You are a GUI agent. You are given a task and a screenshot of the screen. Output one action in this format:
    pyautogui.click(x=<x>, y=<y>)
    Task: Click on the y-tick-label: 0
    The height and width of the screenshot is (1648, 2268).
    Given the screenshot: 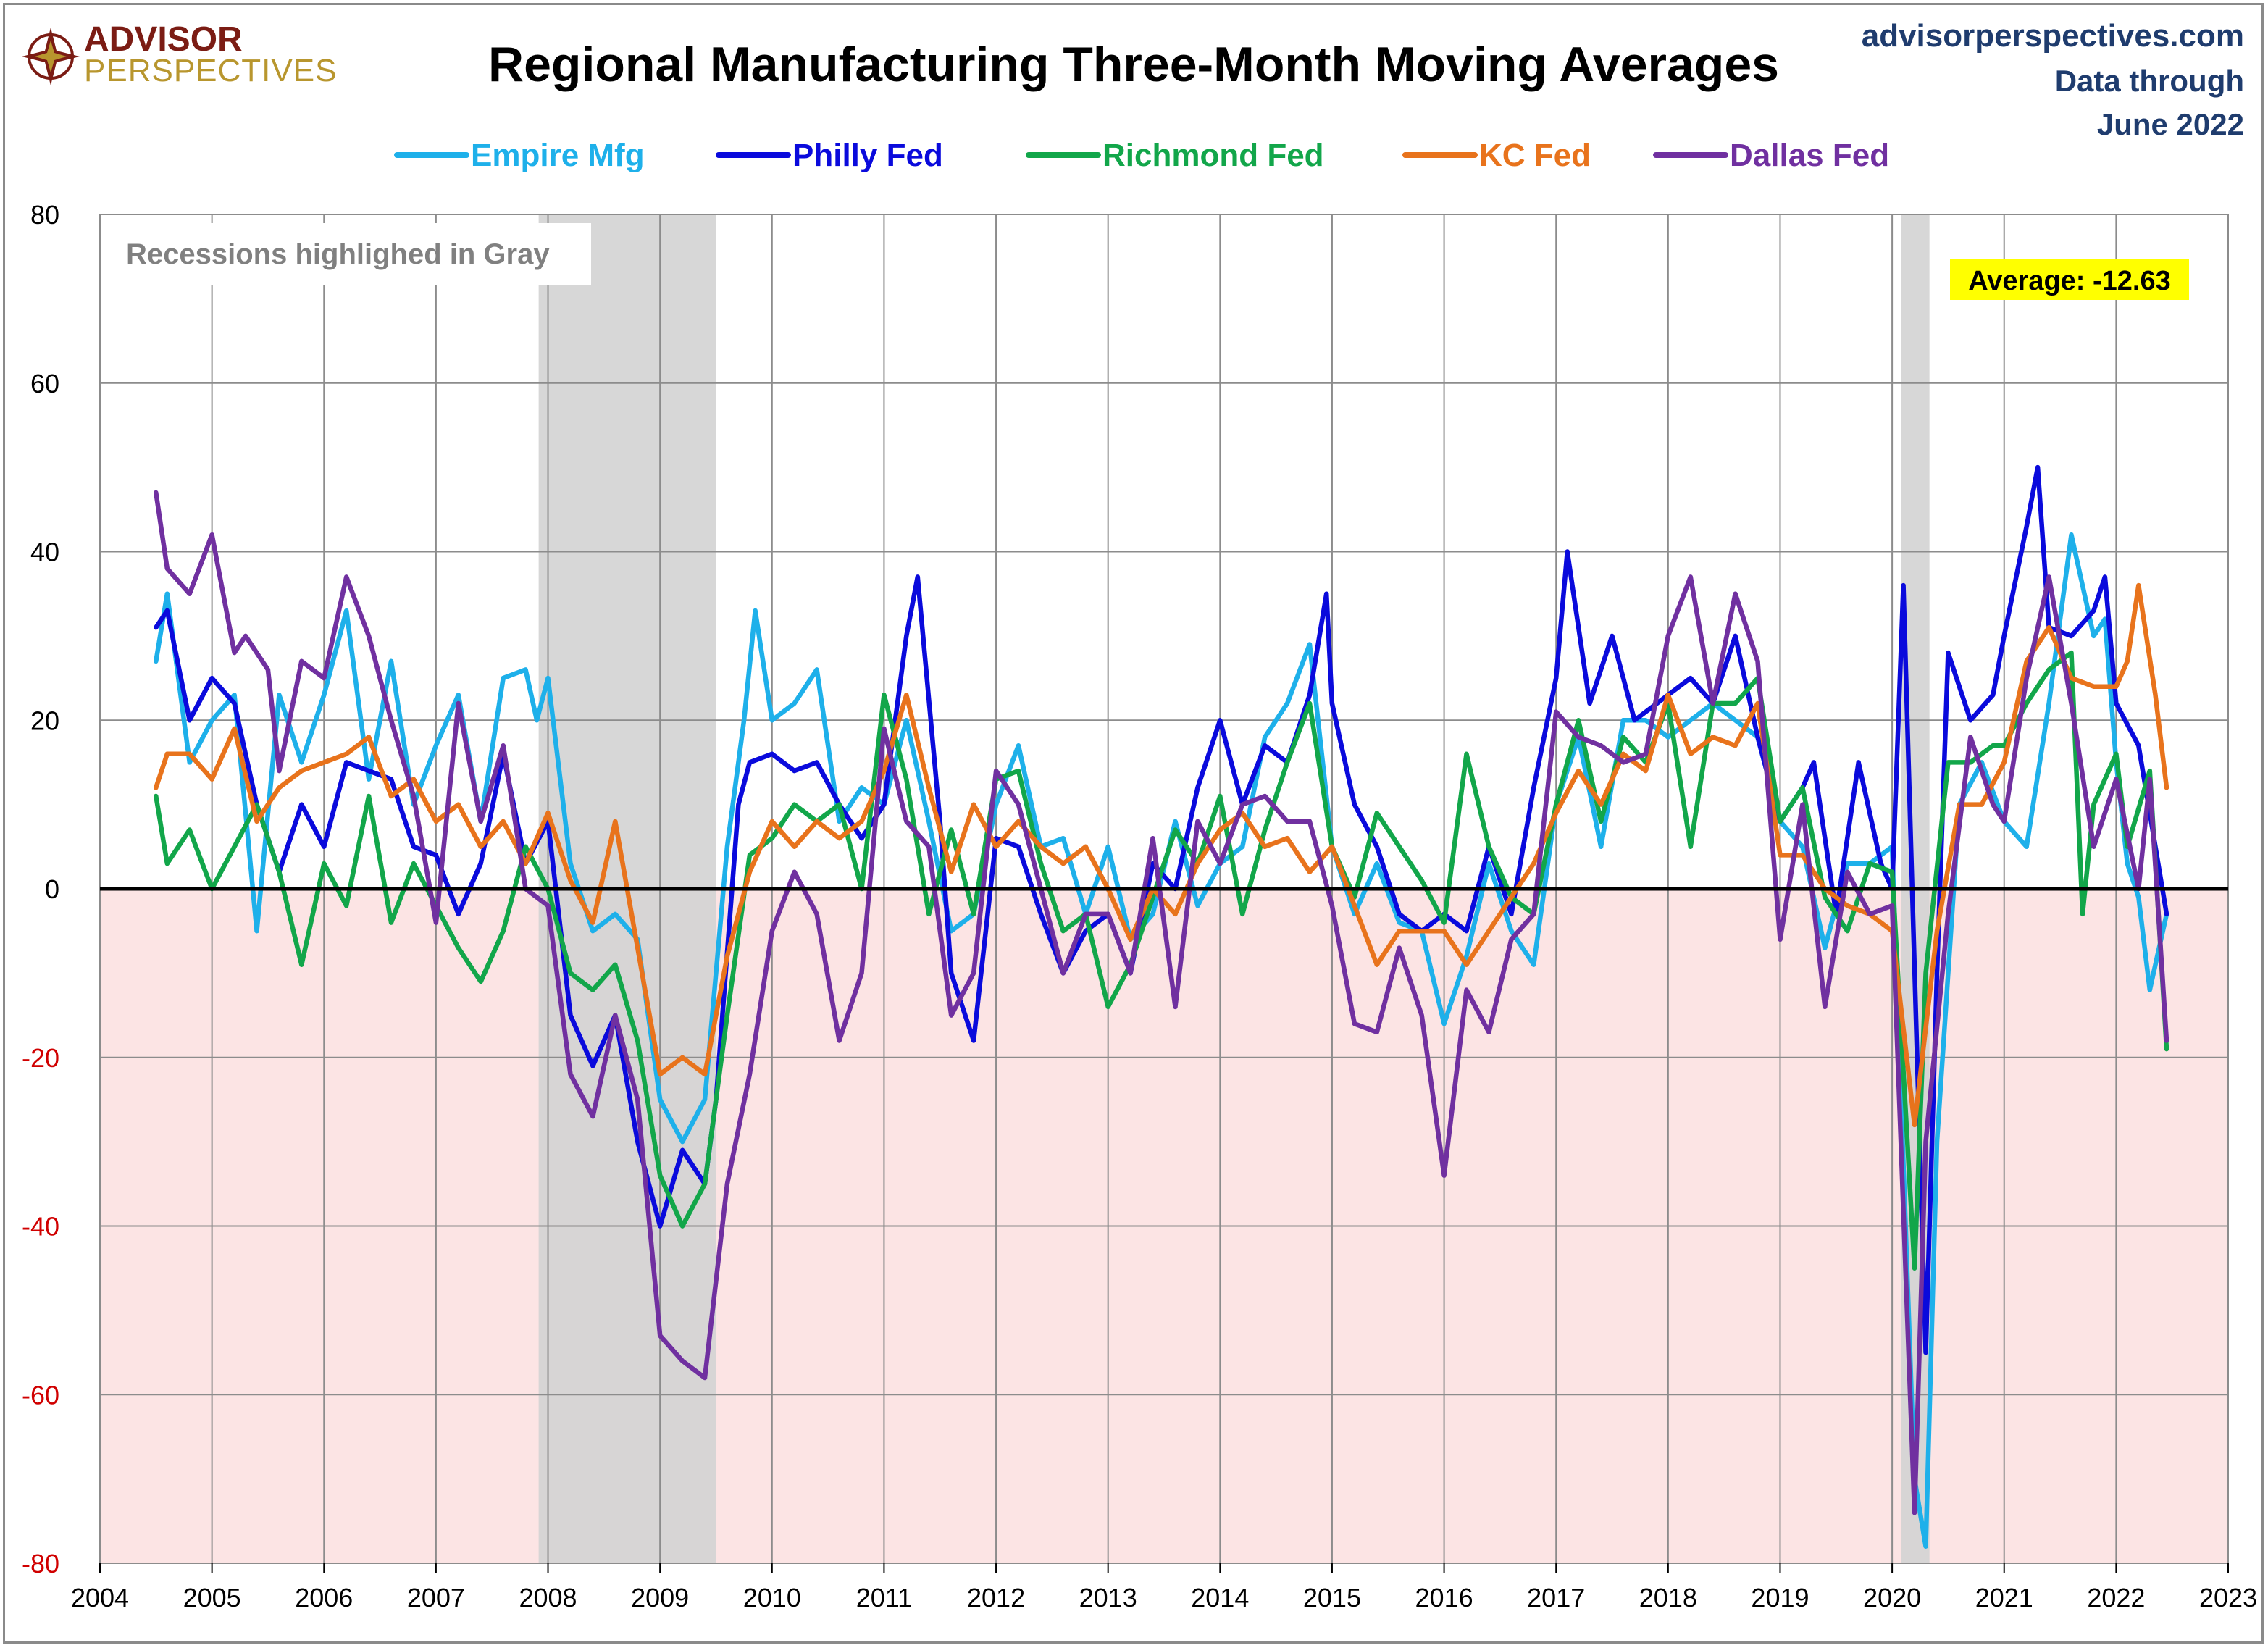 What is the action you would take?
    pyautogui.click(x=52, y=889)
    